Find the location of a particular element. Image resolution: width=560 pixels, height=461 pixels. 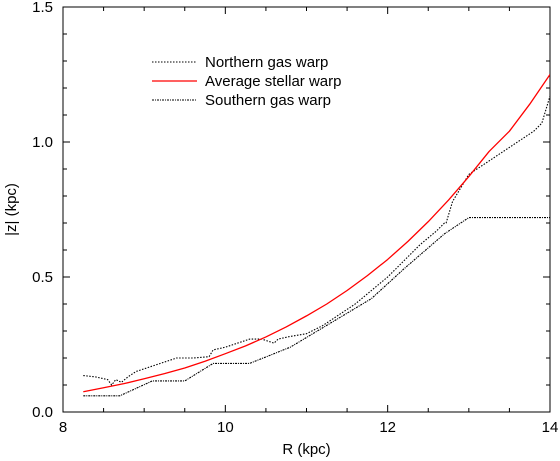

x-tick-label: 8 is located at coordinates (63, 427).